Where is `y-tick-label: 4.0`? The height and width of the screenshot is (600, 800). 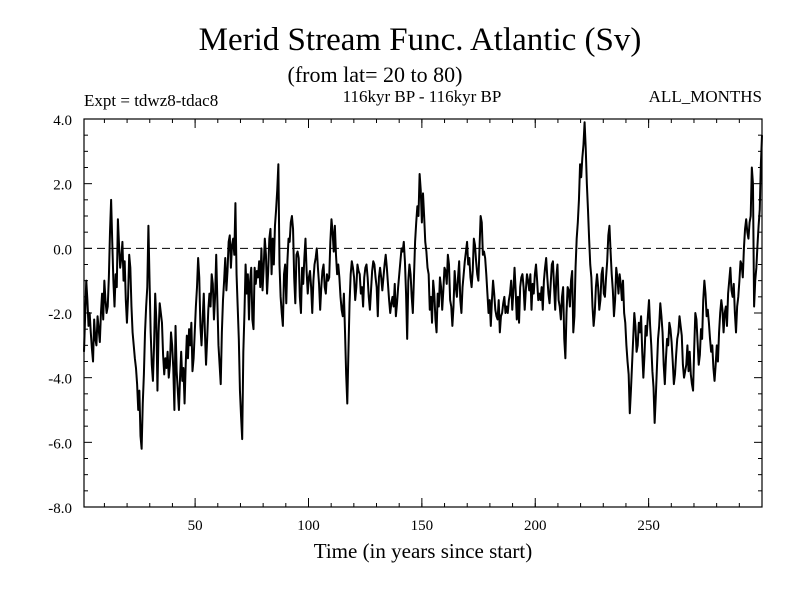
y-tick-label: 4.0 is located at coordinates (62, 121).